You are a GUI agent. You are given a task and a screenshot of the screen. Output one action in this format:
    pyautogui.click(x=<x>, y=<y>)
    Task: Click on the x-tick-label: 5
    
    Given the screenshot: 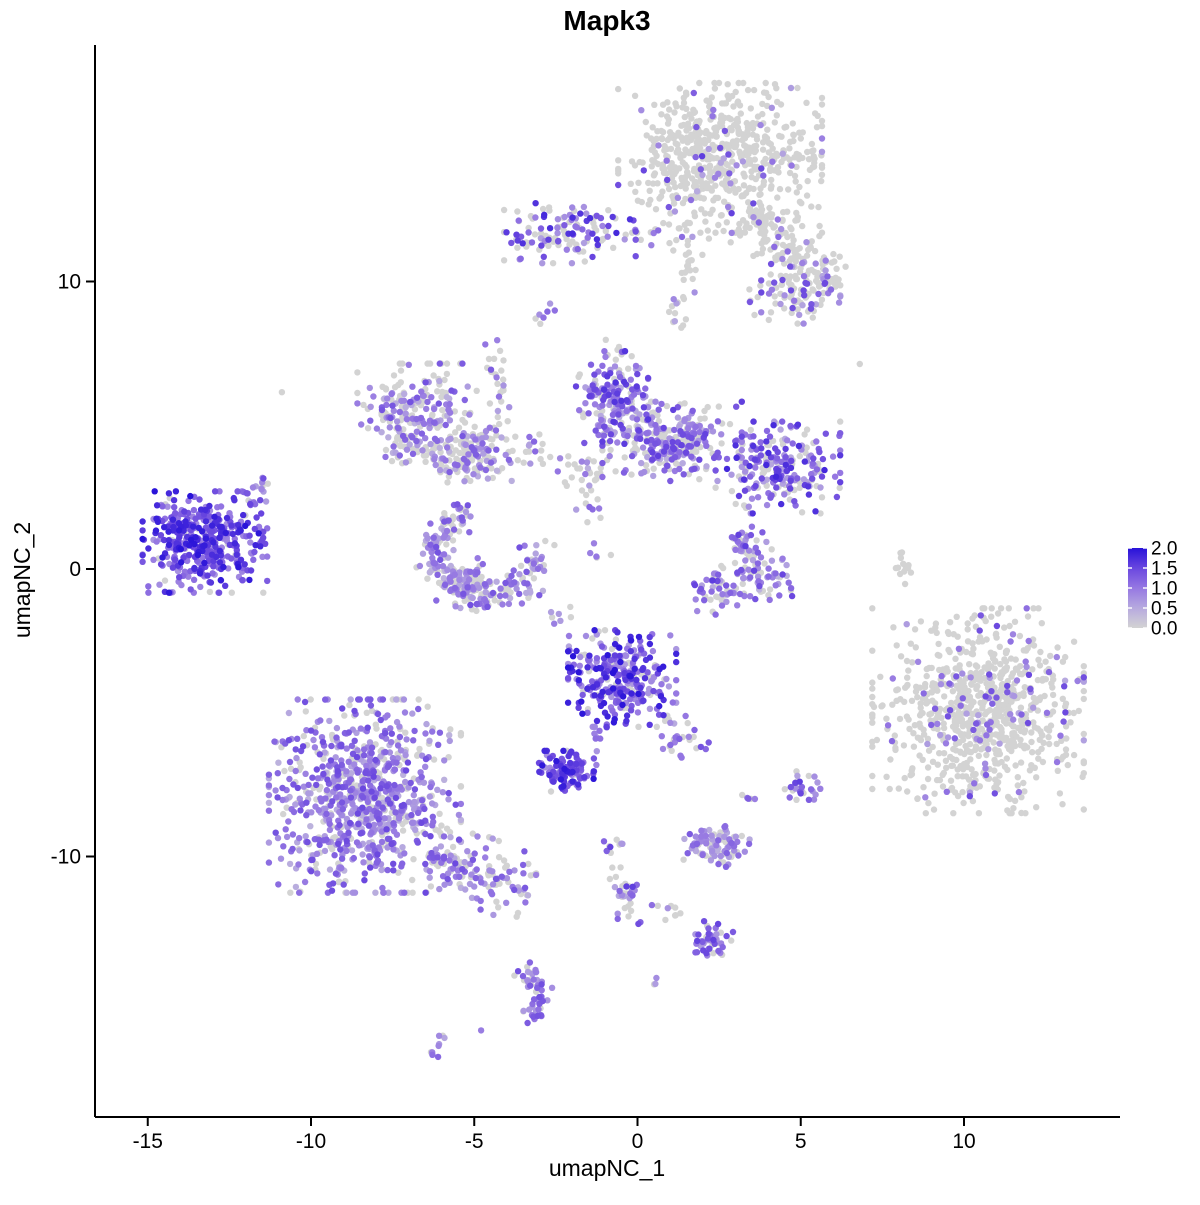 What is the action you would take?
    pyautogui.click(x=801, y=1141)
    